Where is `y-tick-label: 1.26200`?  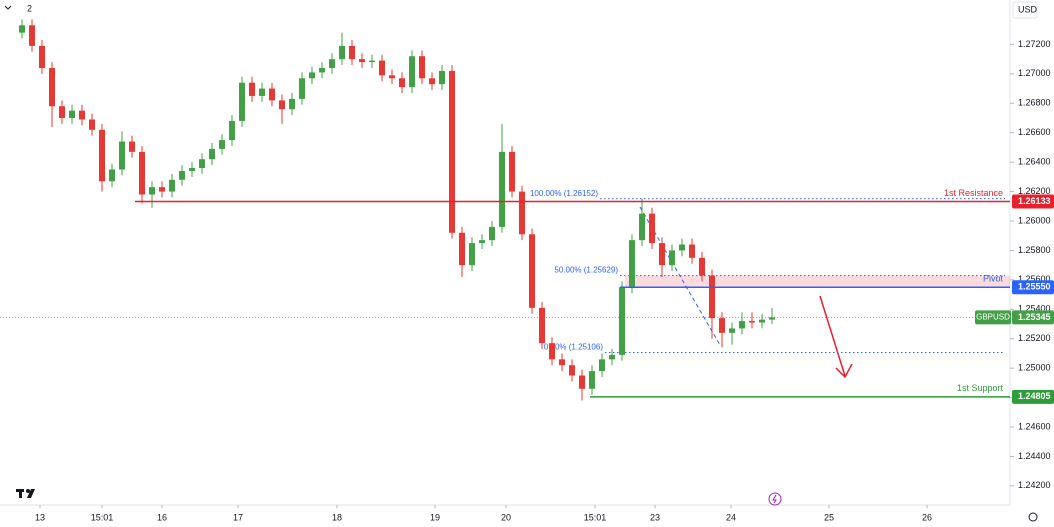
y-tick-label: 1.26200 is located at coordinates (1034, 191).